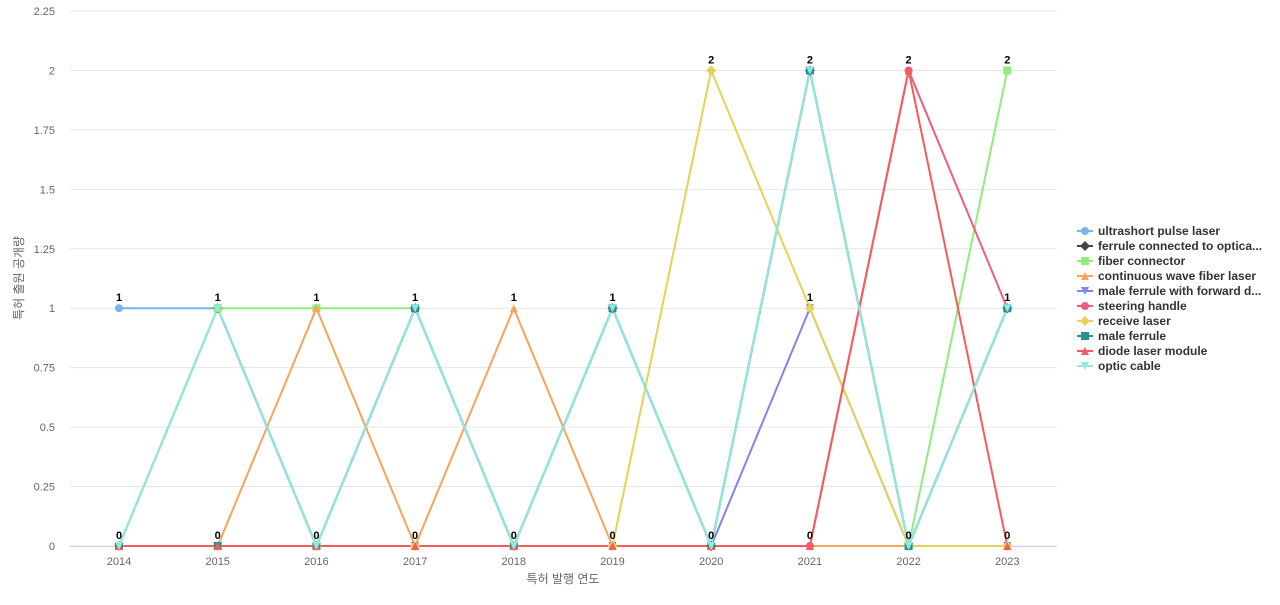  I want to click on x-tick-label: 2019, so click(612, 562).